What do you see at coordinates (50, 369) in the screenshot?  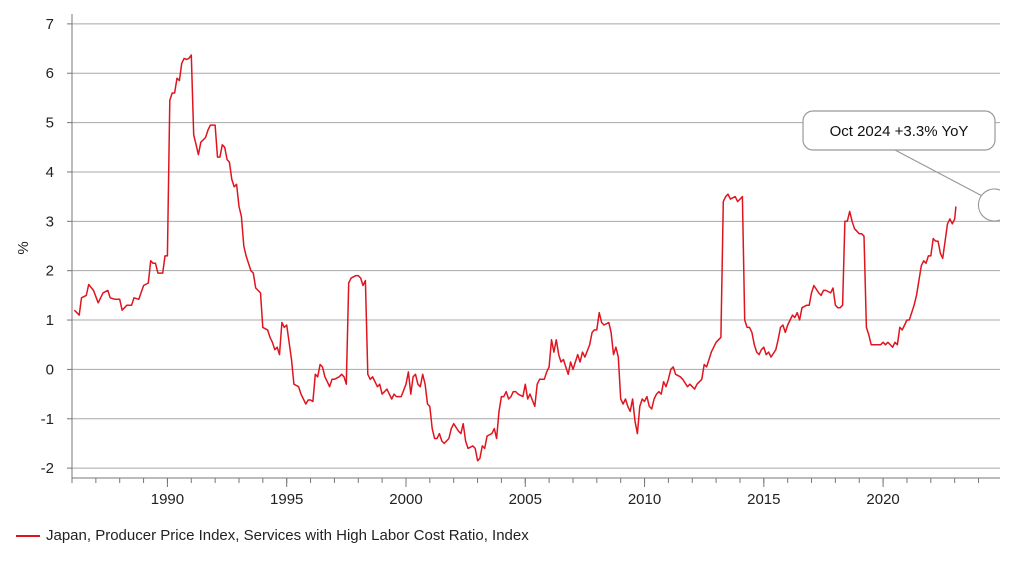 I see `y-tick-label: 0` at bounding box center [50, 369].